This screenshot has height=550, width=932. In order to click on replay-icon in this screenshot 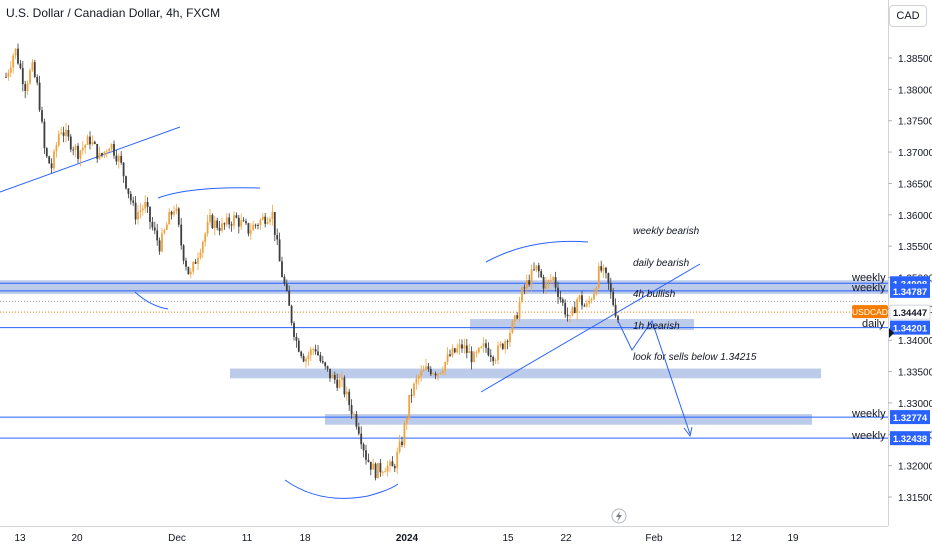, I will do `click(619, 516)`.